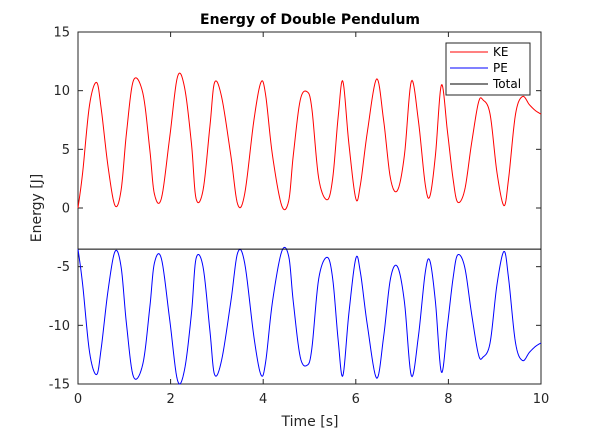  What do you see at coordinates (59, 326) in the screenshot?
I see `y-tick-label: -10` at bounding box center [59, 326].